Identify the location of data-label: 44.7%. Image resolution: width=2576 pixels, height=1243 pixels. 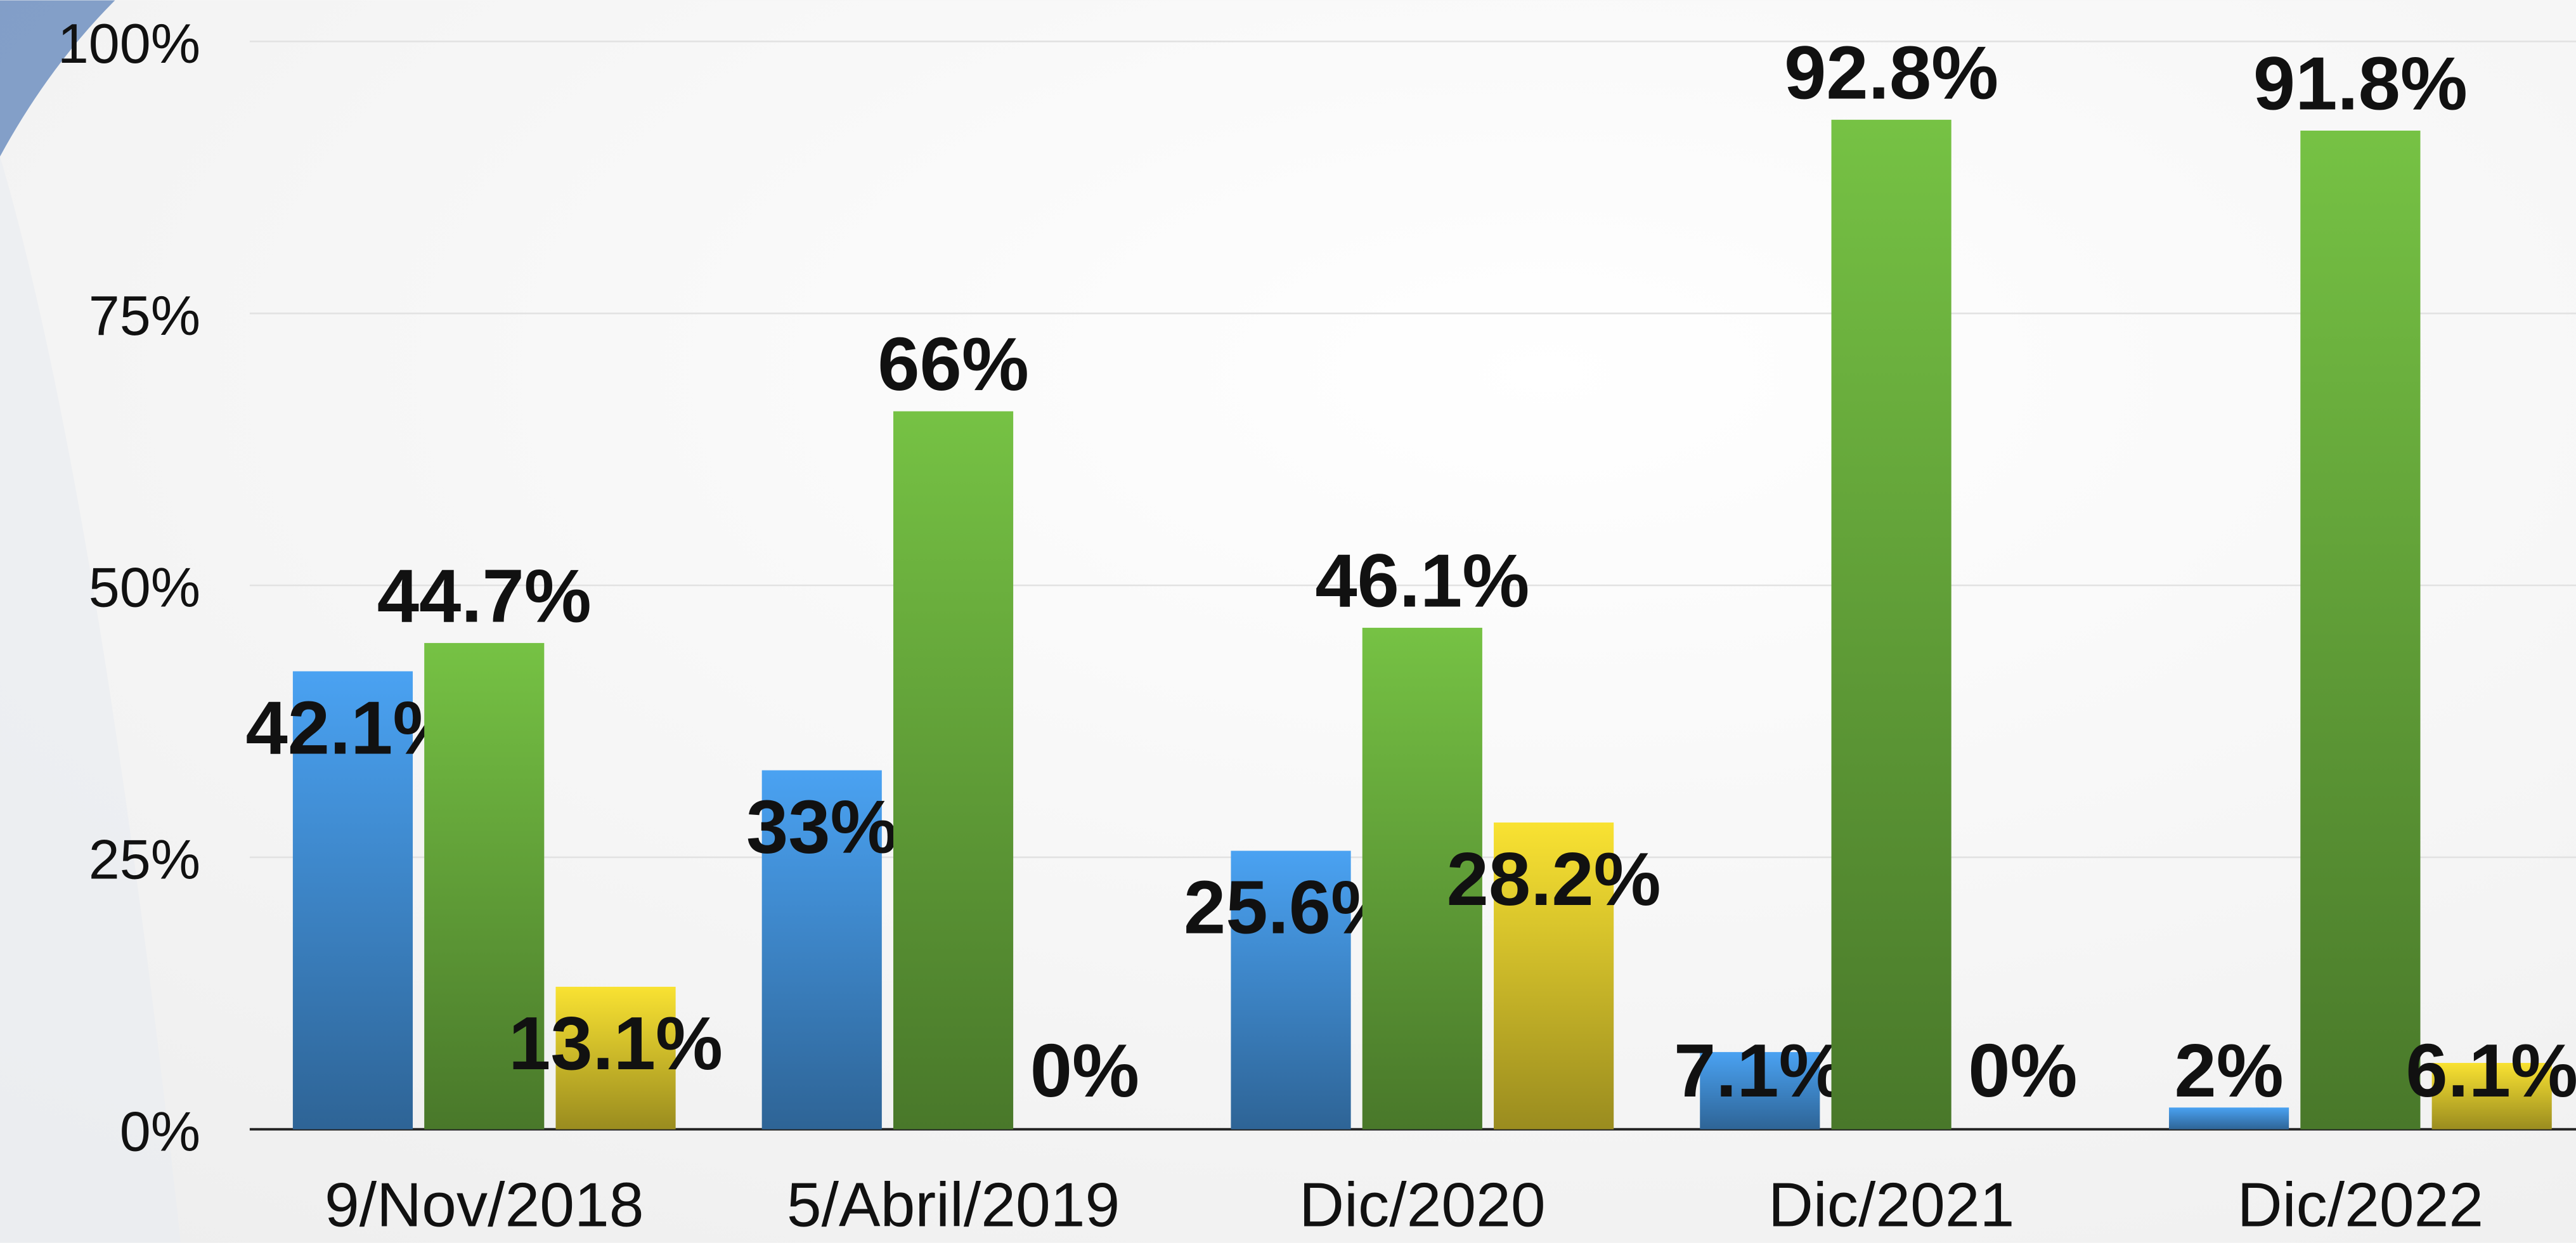
(484, 596).